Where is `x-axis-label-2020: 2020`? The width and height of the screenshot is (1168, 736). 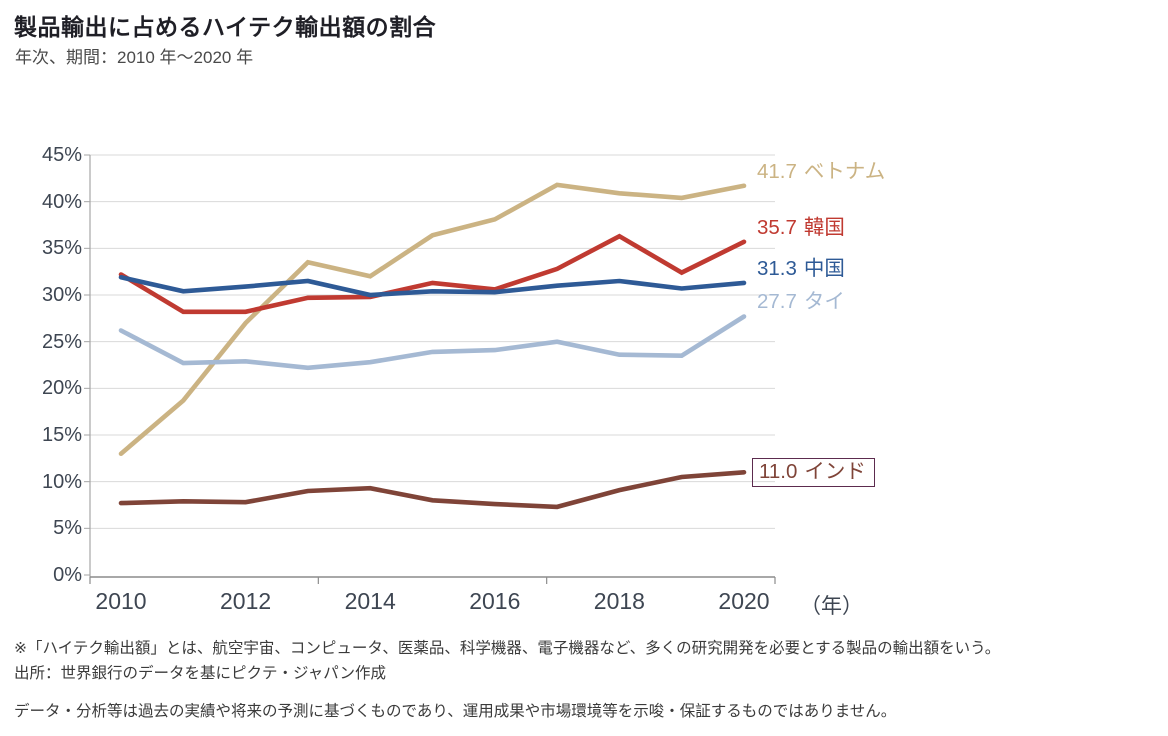
x-axis-label-2020: 2020 is located at coordinates (744, 601).